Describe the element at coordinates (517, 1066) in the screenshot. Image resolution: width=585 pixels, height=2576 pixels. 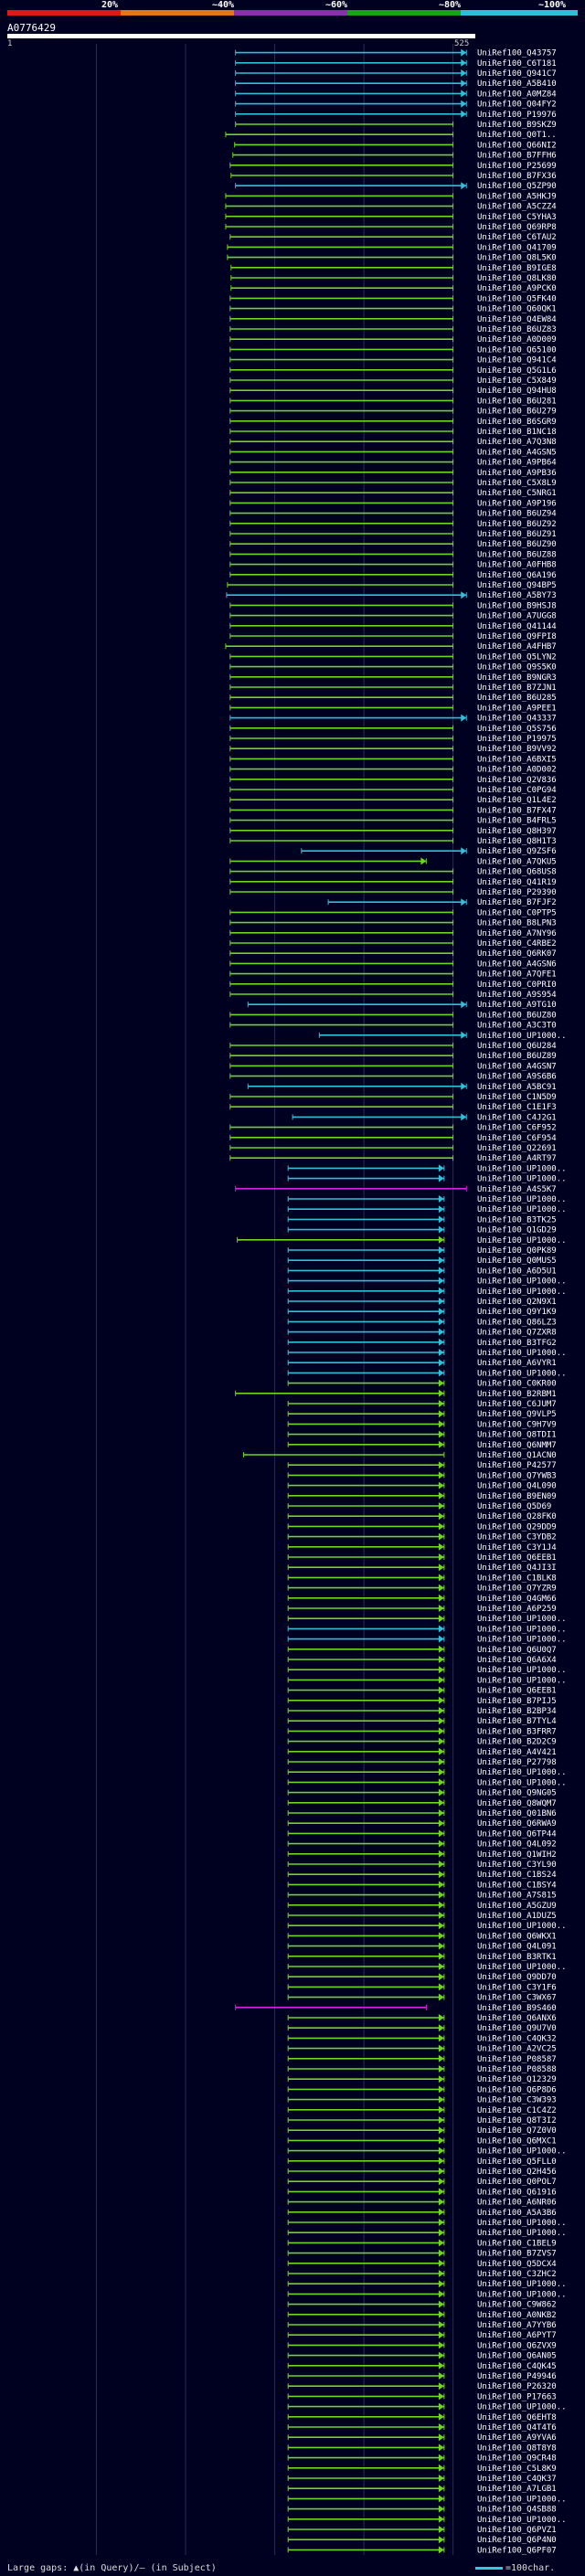
I see `hit-label: UniRef100_A4GSN7` at that location.